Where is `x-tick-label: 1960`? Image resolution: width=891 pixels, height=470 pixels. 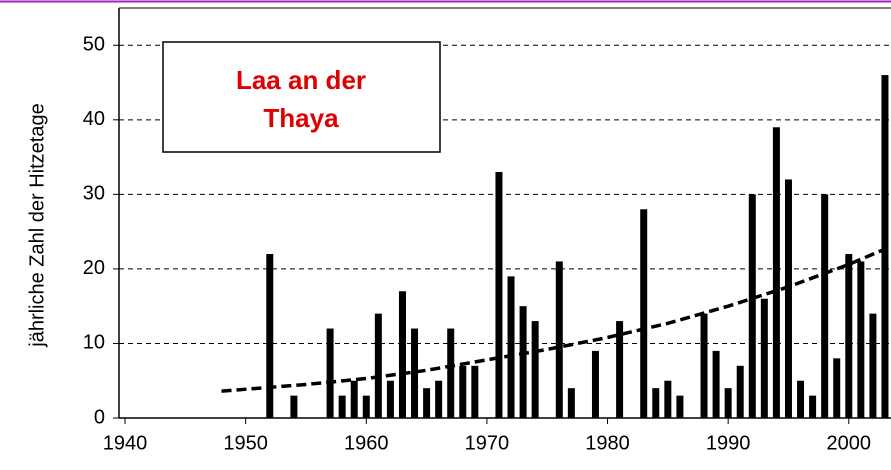
x-tick-label: 1960 is located at coordinates (366, 443).